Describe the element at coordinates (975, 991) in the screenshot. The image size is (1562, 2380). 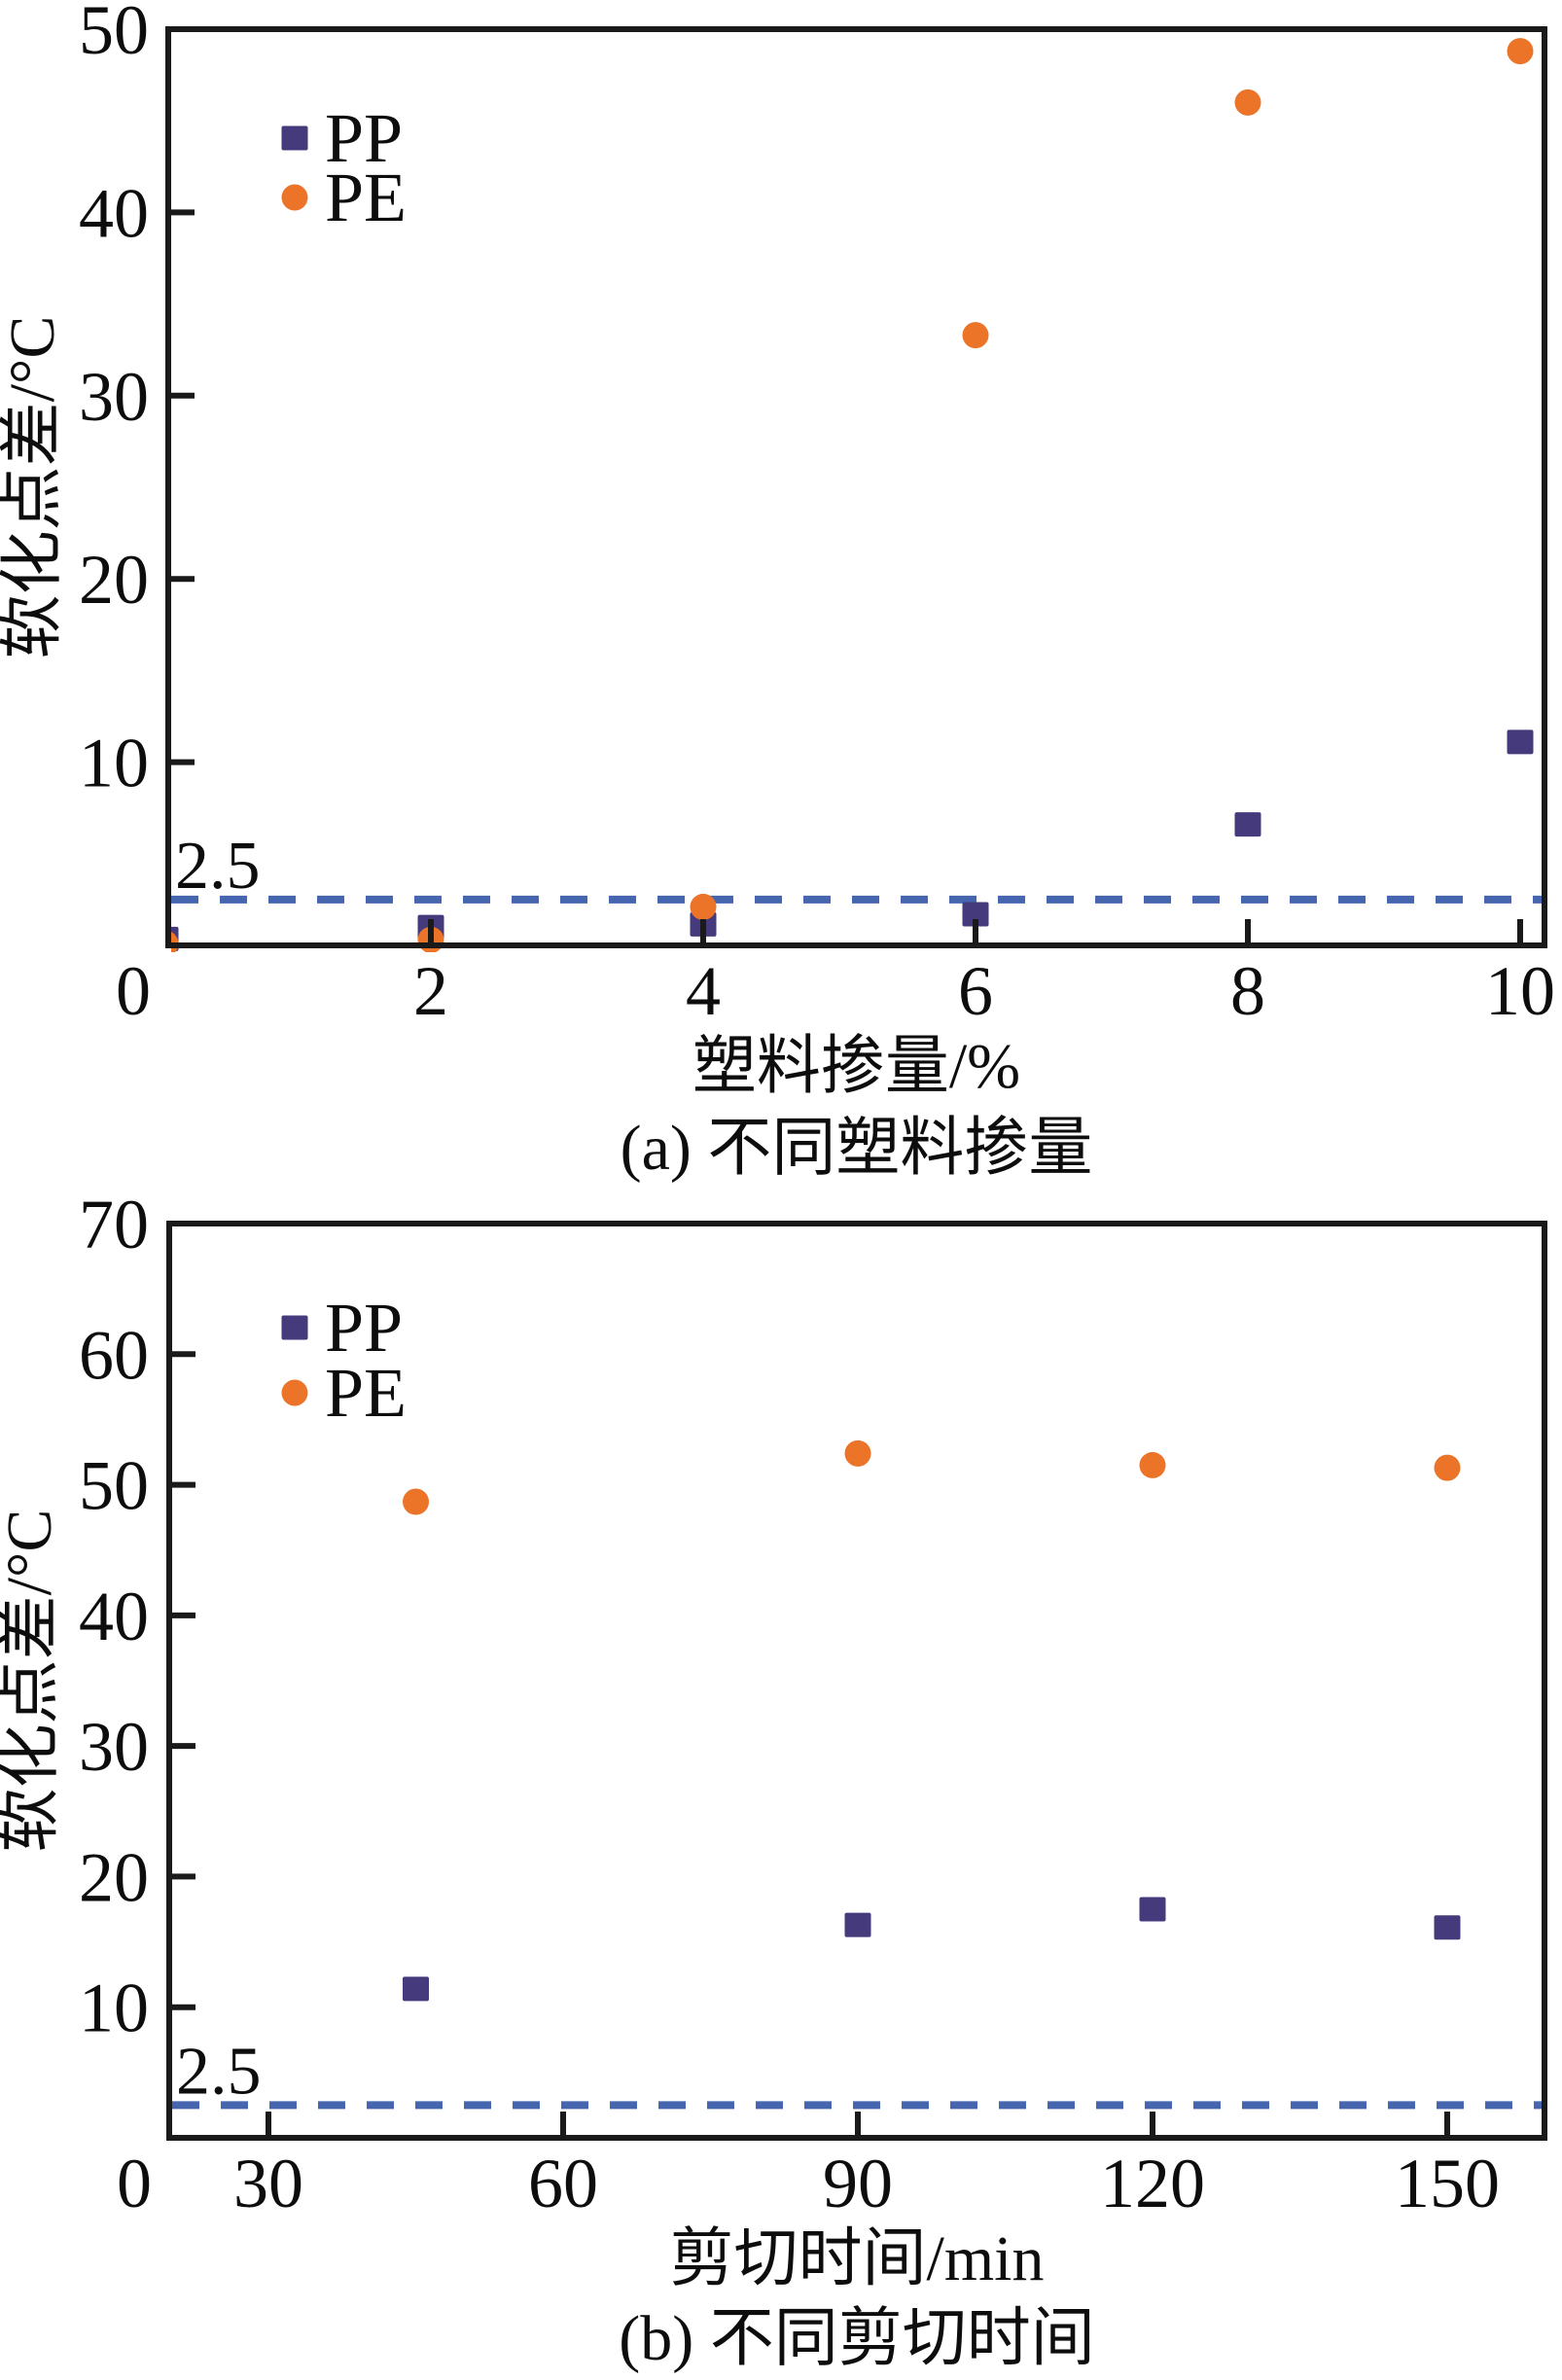
I see `x-tick-label: 6` at that location.